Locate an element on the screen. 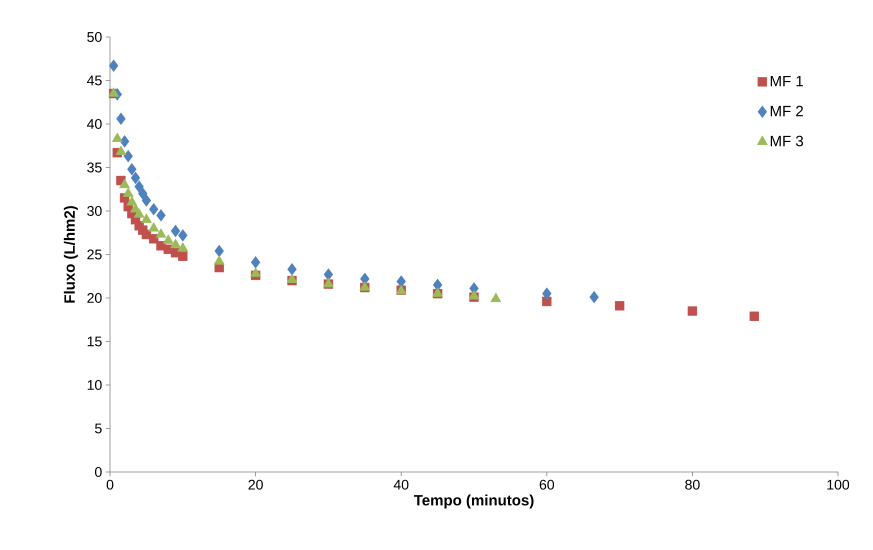 The height and width of the screenshot is (550, 873). y-tick-label: 50 is located at coordinates (94, 37).